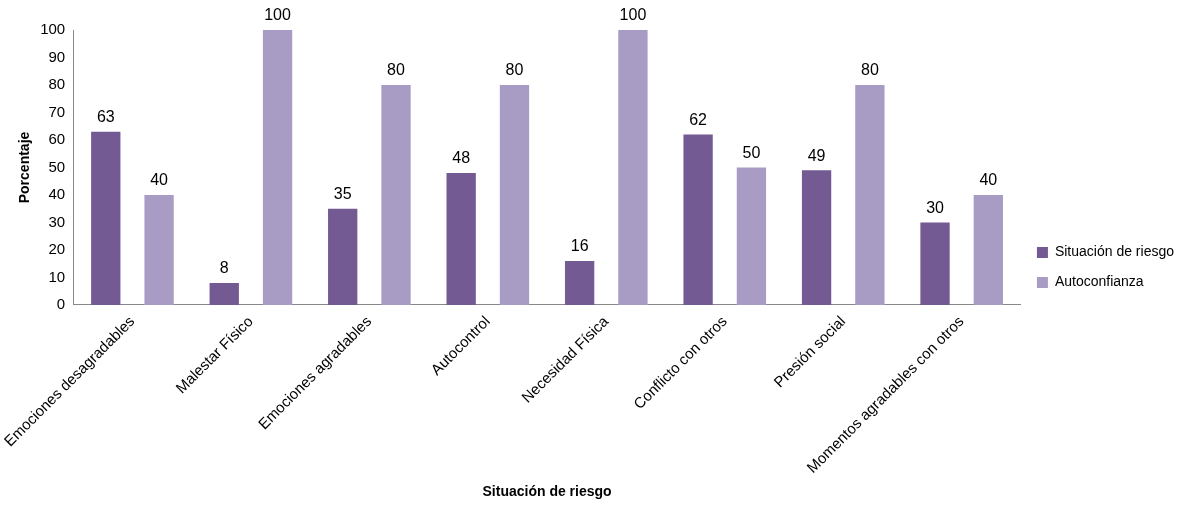 This screenshot has height=515, width=1194. Describe the element at coordinates (53, 29) in the screenshot. I see `y-tick-label: 100` at that location.